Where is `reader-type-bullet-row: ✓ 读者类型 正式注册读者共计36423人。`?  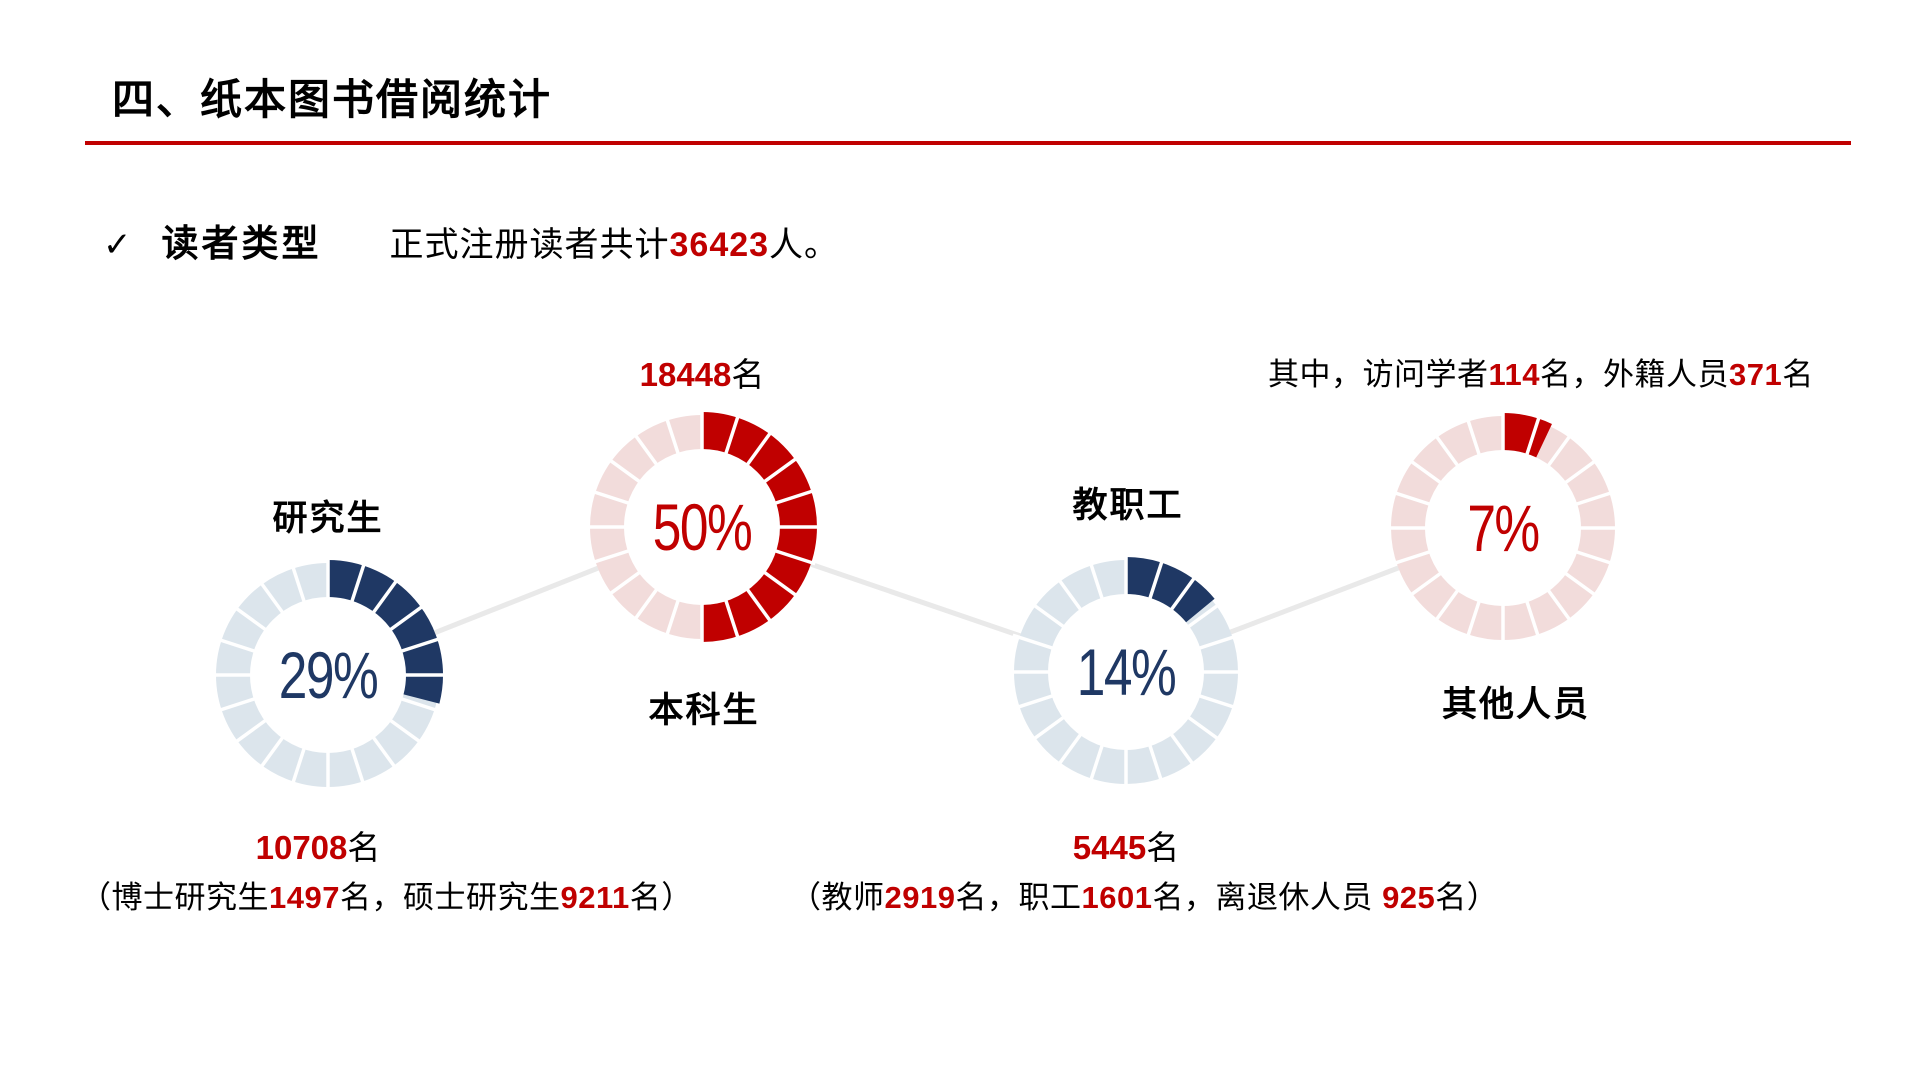
reader-type-bullet-row: ✓ 读者类型 正式注册读者共计36423人。 is located at coordinates (471, 240).